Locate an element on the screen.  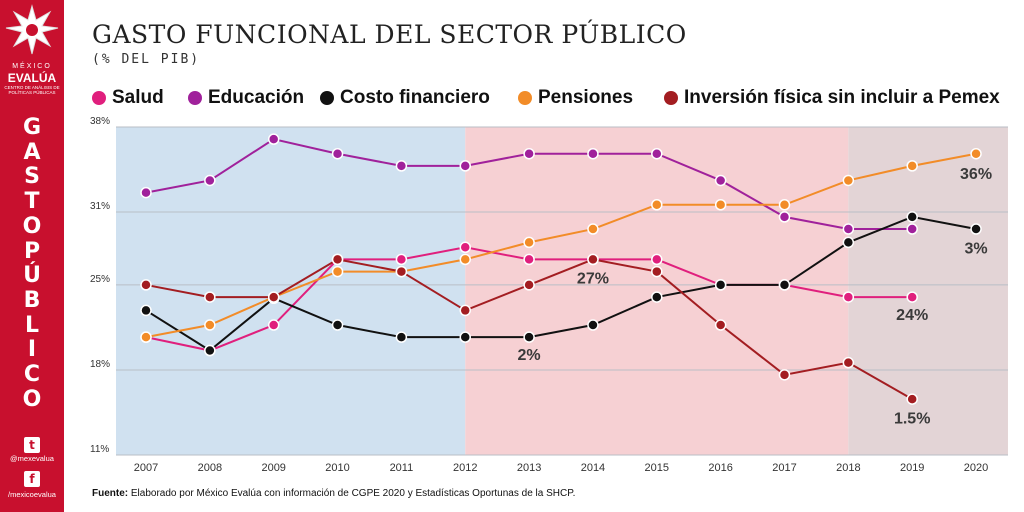
legend-label: Salud is located at coordinates (138, 97).